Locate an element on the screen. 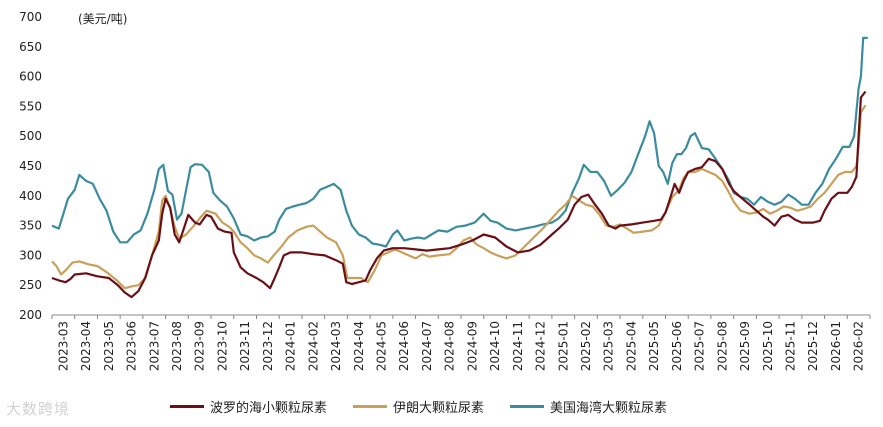 The height and width of the screenshot is (427, 883). x-tick-label: 2025-02 is located at coordinates (586, 346).